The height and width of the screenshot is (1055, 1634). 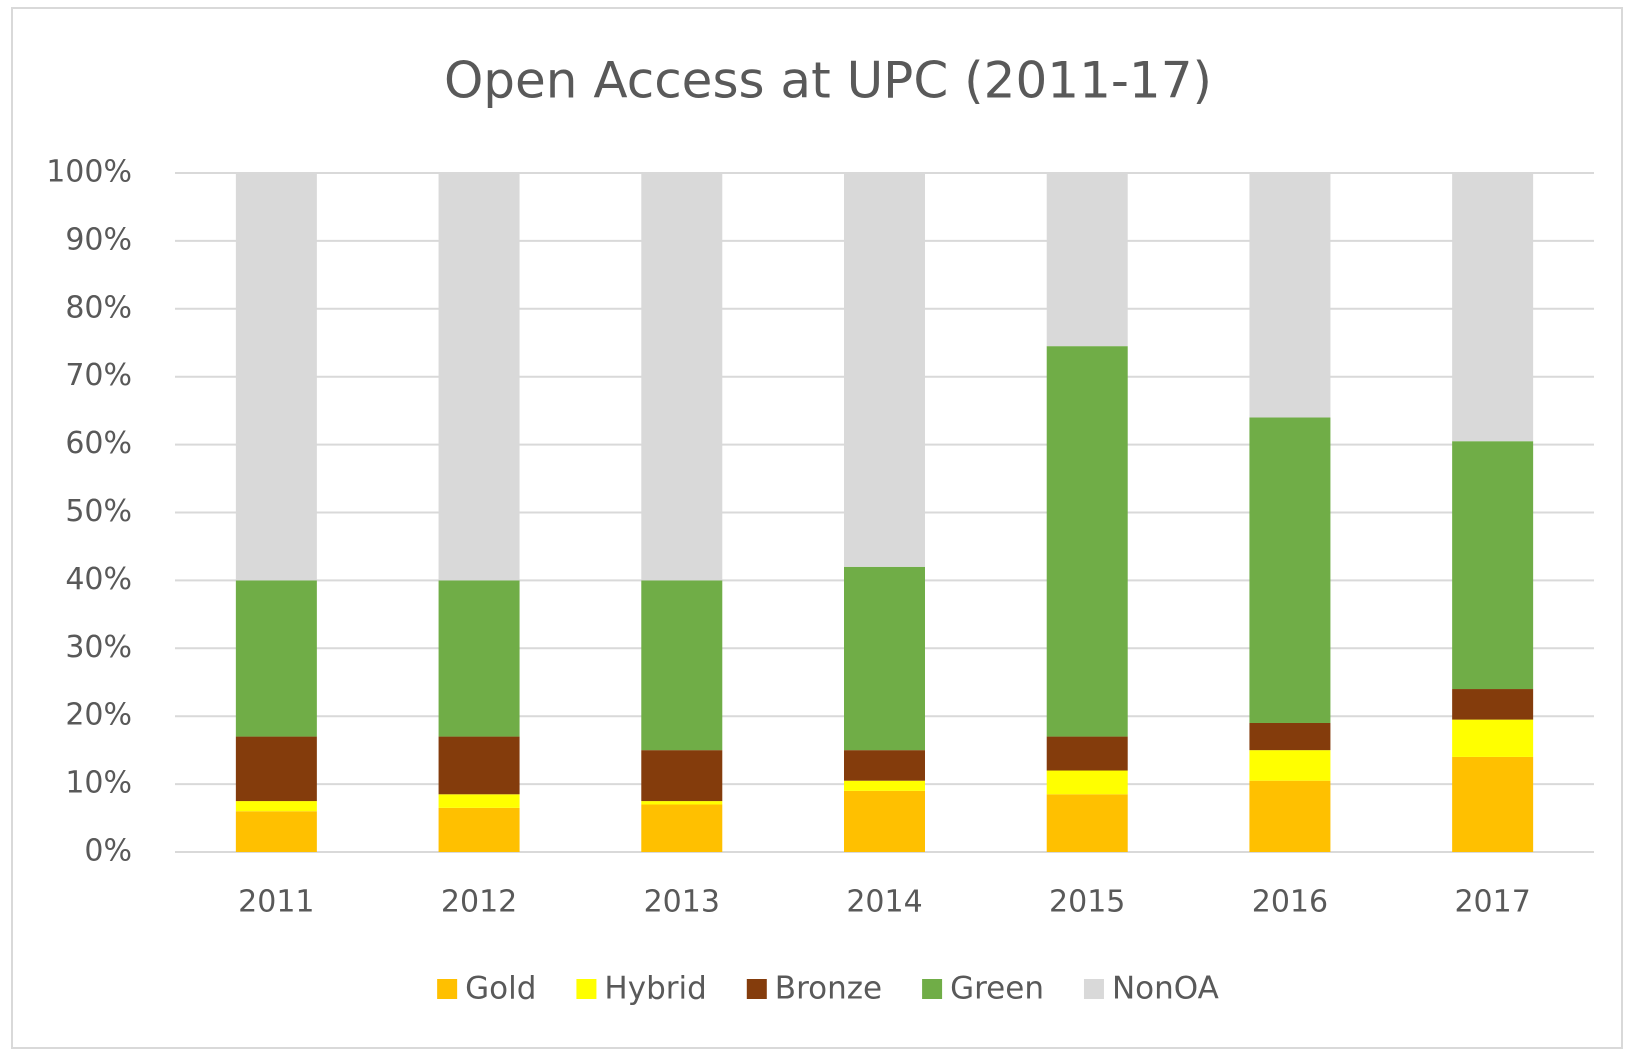 What do you see at coordinates (98, 783) in the screenshot?
I see `y-tick-label: 10%` at bounding box center [98, 783].